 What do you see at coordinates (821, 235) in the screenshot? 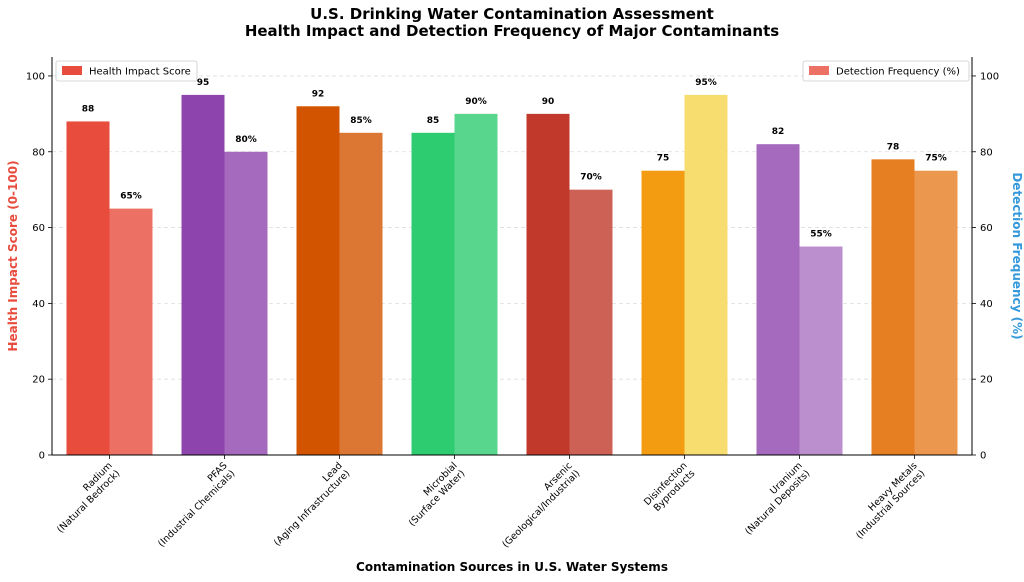
I see `data-label: 55%` at bounding box center [821, 235].